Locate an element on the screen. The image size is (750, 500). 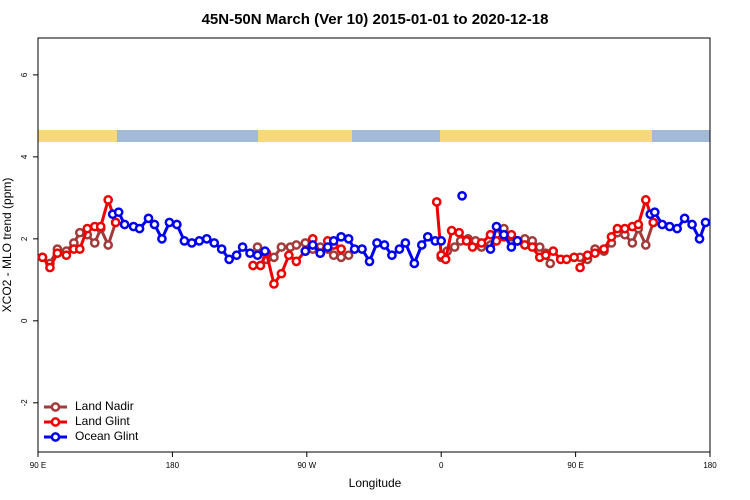
y-tick-label: -2 is located at coordinates (24, 403).